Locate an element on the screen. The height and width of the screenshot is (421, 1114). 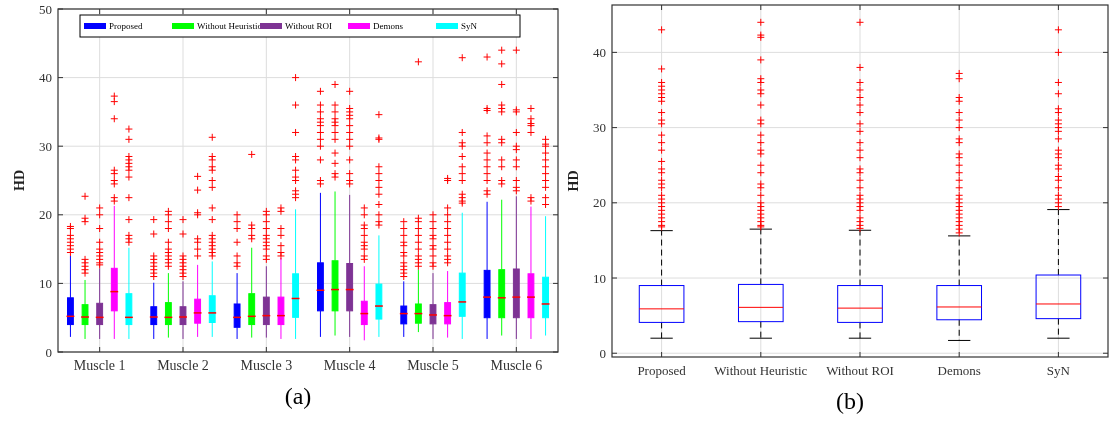
y-tick-label: 50 is located at coordinates (45, 9).